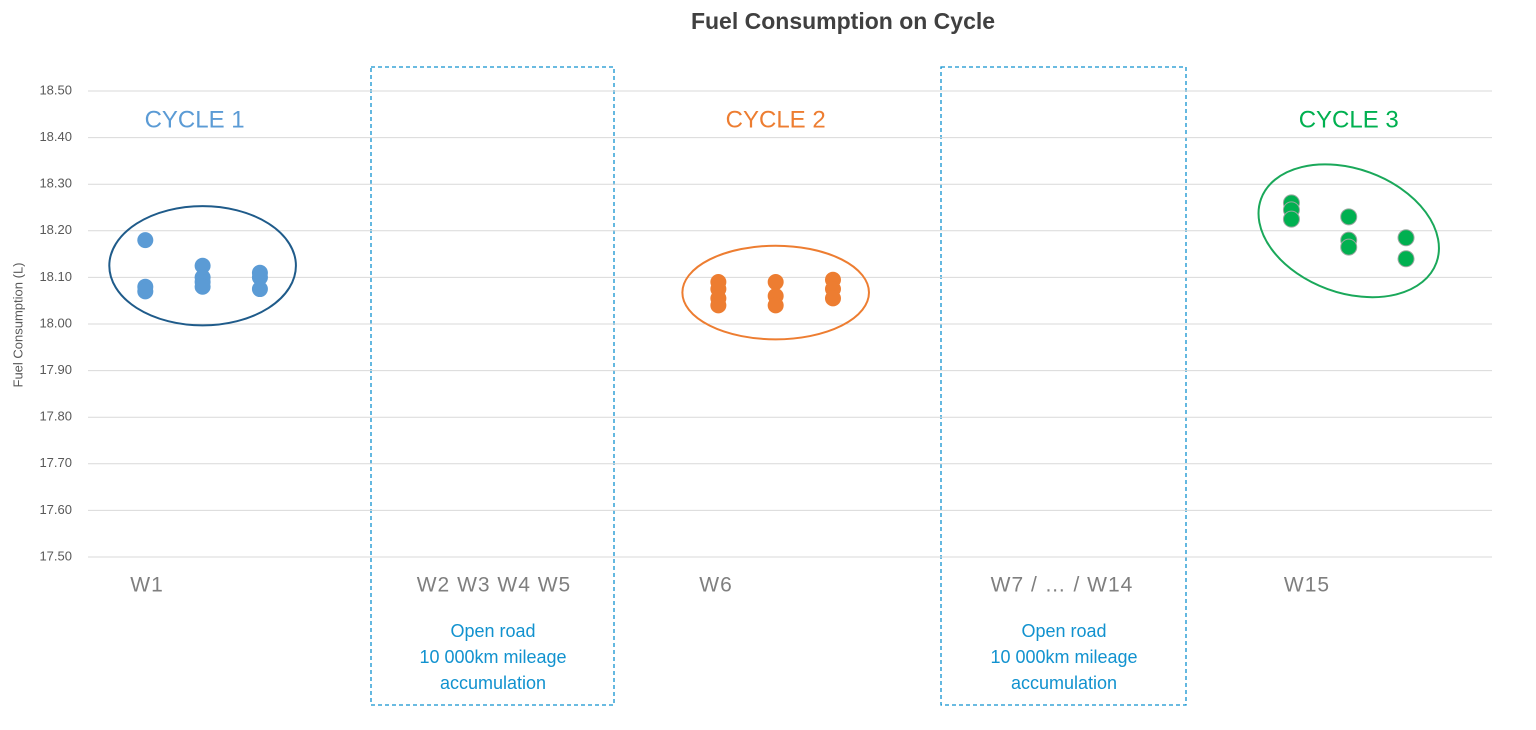 The image size is (1536, 730). What do you see at coordinates (1307, 585) in the screenshot?
I see `x-label: W15` at bounding box center [1307, 585].